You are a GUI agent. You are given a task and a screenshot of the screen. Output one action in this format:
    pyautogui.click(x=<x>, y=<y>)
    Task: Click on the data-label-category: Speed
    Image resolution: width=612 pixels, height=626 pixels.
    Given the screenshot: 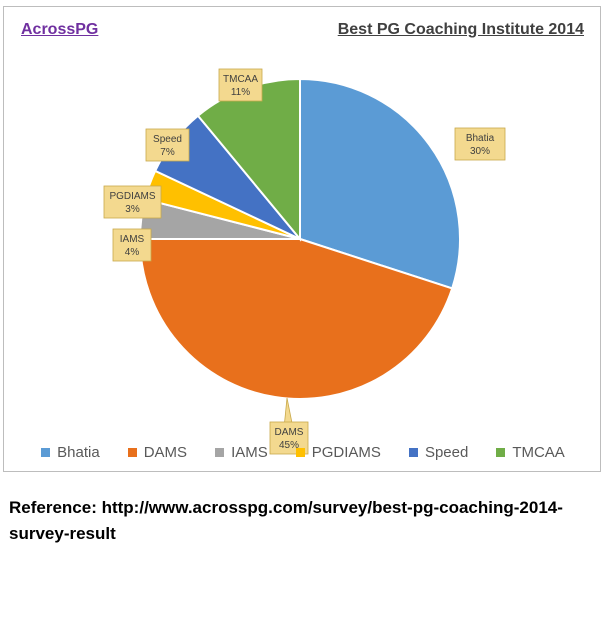 What is the action you would take?
    pyautogui.click(x=167, y=139)
    